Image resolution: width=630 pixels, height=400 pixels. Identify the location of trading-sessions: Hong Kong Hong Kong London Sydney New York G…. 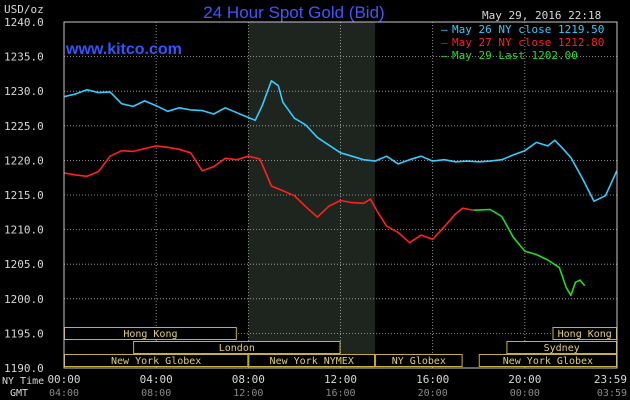
(341, 347).